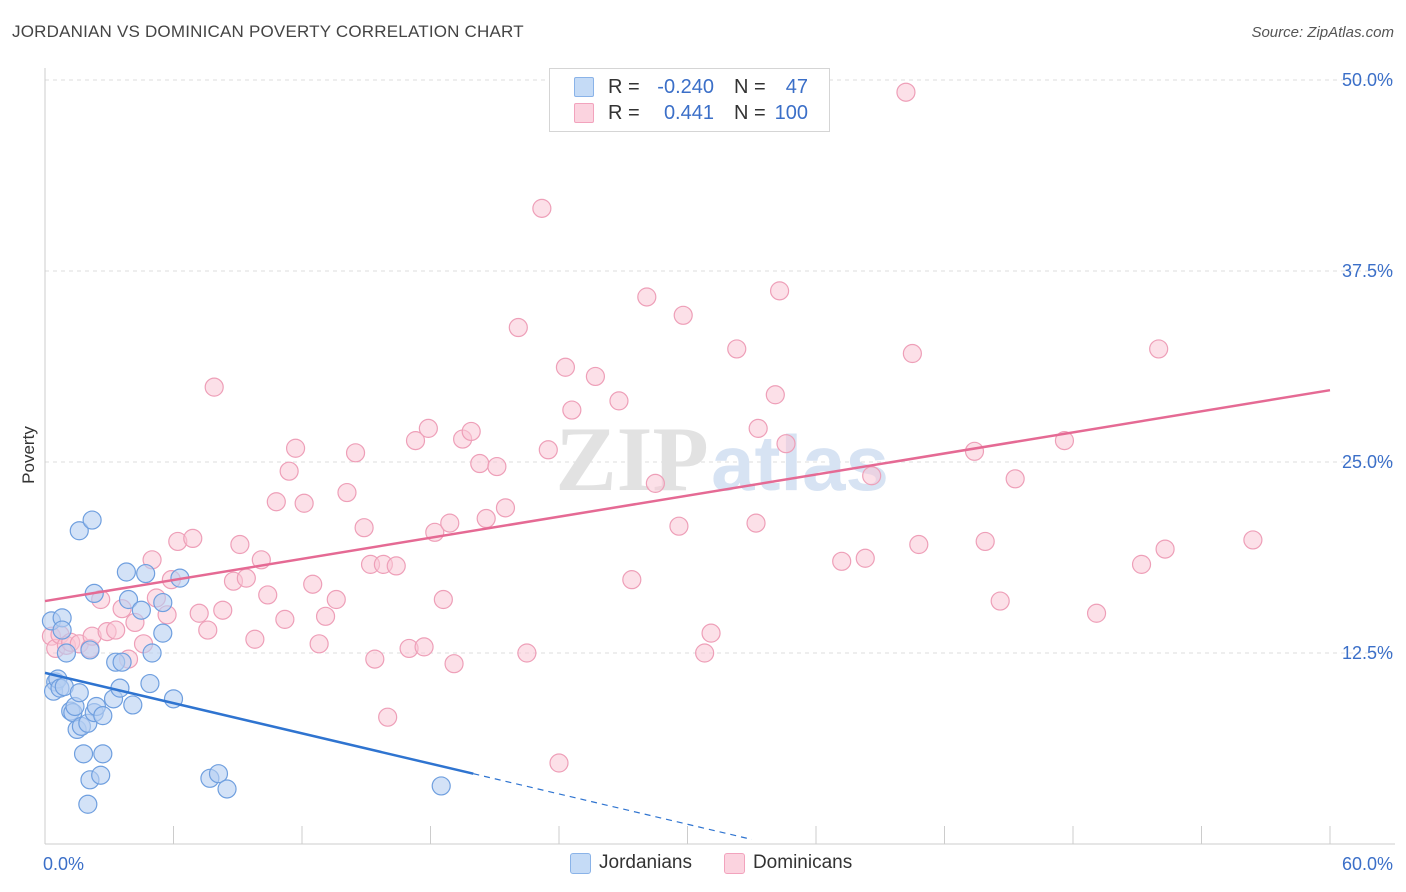 The width and height of the screenshot is (1406, 892). Describe the element at coordinates (645, 862) in the screenshot. I see `jordanians-legend-label: Jordanians` at that location.